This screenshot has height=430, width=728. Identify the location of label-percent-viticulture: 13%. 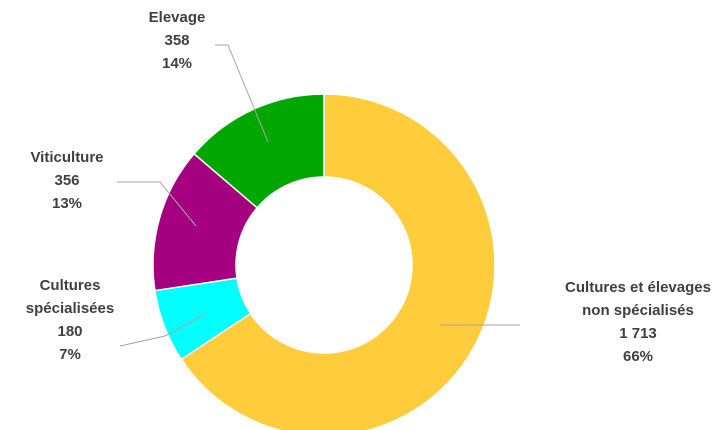
(67, 203).